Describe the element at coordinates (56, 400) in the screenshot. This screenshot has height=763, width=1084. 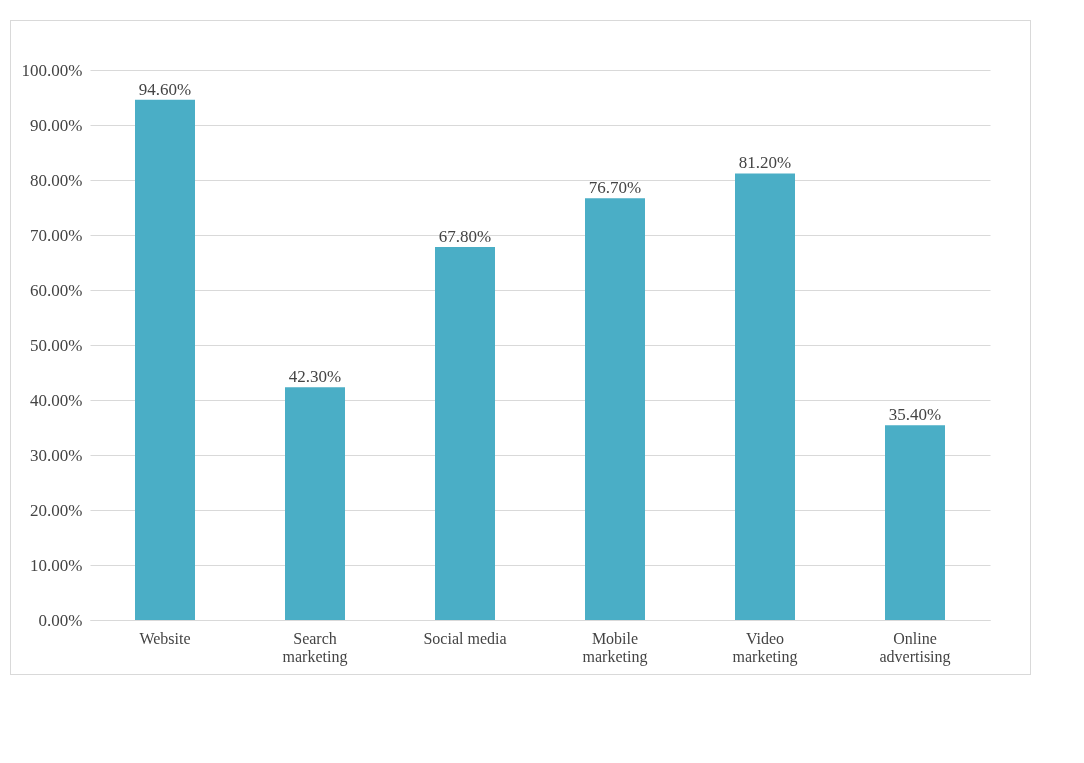
I see `y-tick-label: 40.00%` at that location.